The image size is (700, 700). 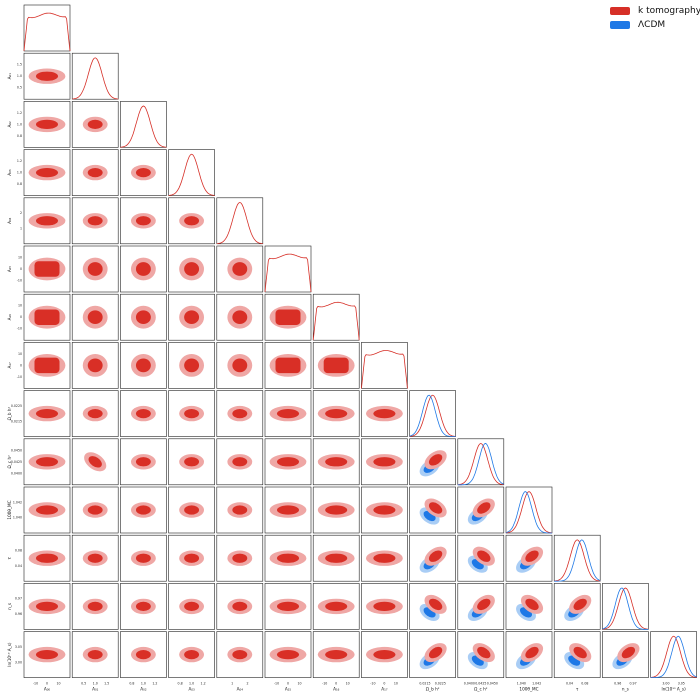 I want to click on x-axis-label-12: n_s, so click(x=625, y=689).